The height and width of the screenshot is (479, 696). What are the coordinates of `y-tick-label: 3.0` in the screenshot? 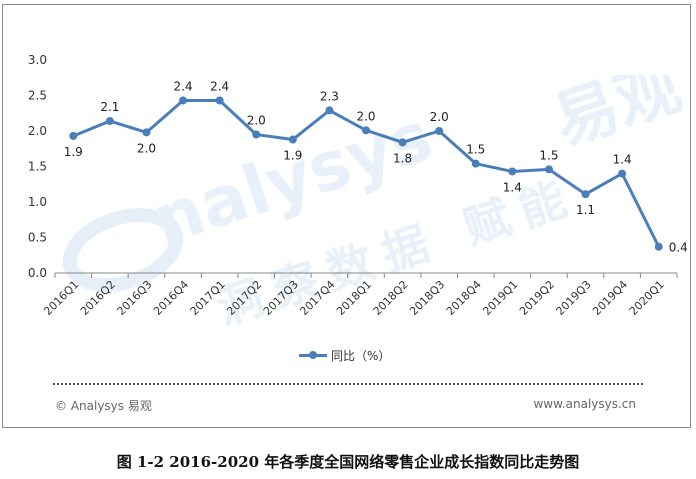 It's located at (37, 60).